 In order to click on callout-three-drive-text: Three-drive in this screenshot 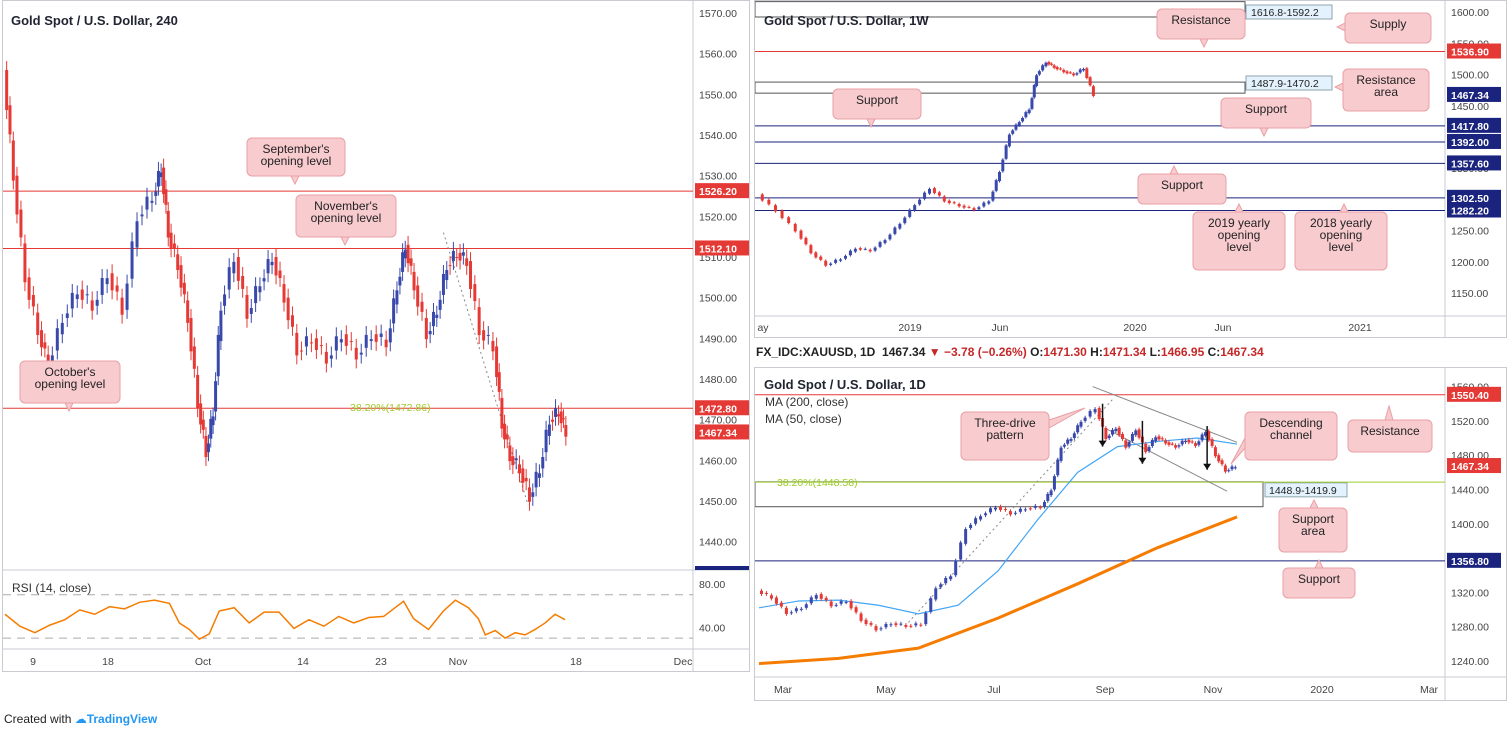, I will do `click(1005, 423)`.